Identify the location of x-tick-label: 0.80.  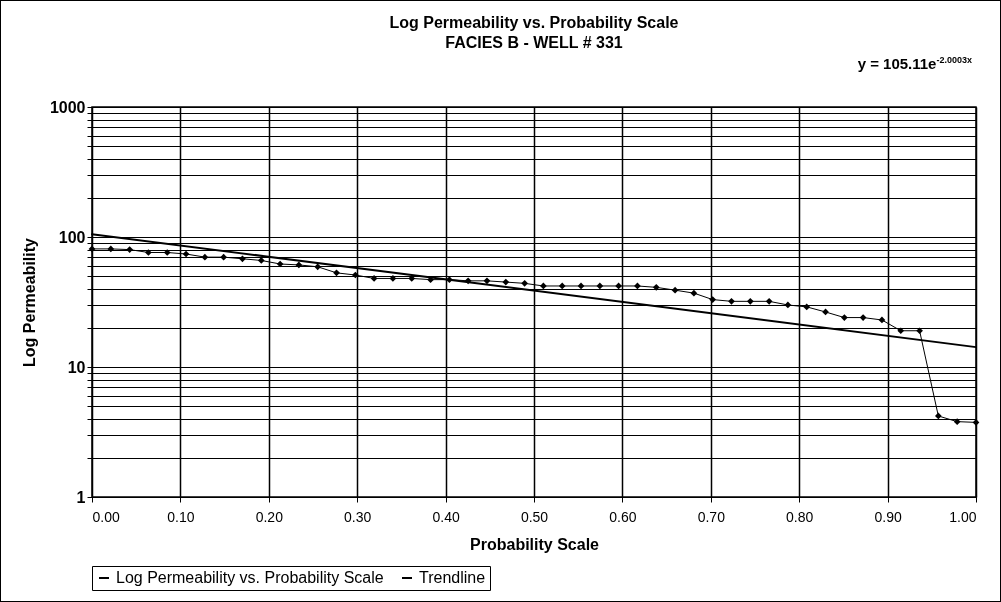
(800, 516).